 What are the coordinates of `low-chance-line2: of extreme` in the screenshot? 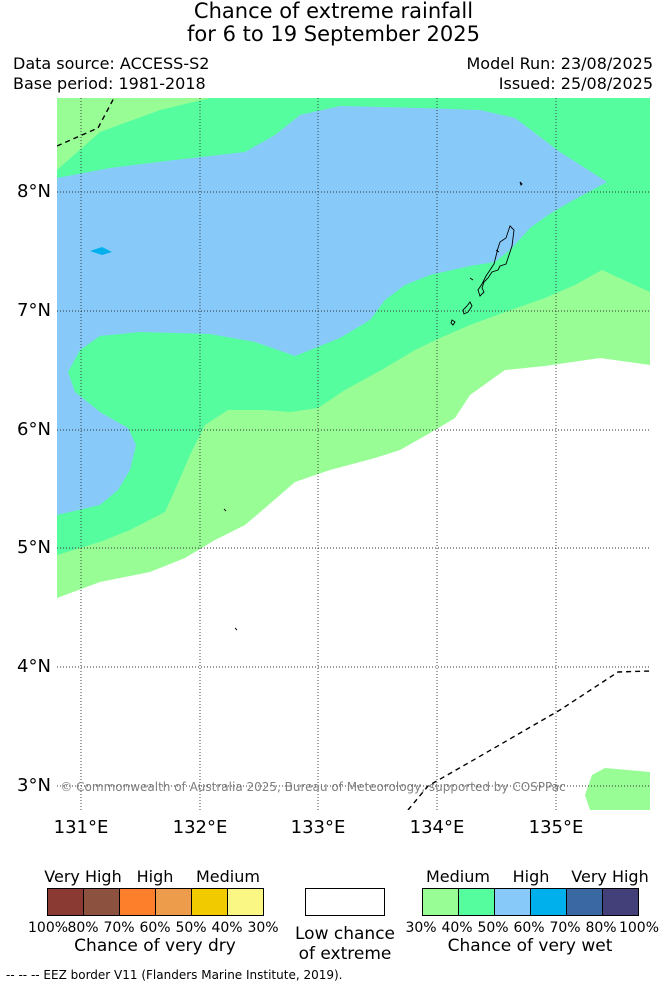 It's located at (345, 954).